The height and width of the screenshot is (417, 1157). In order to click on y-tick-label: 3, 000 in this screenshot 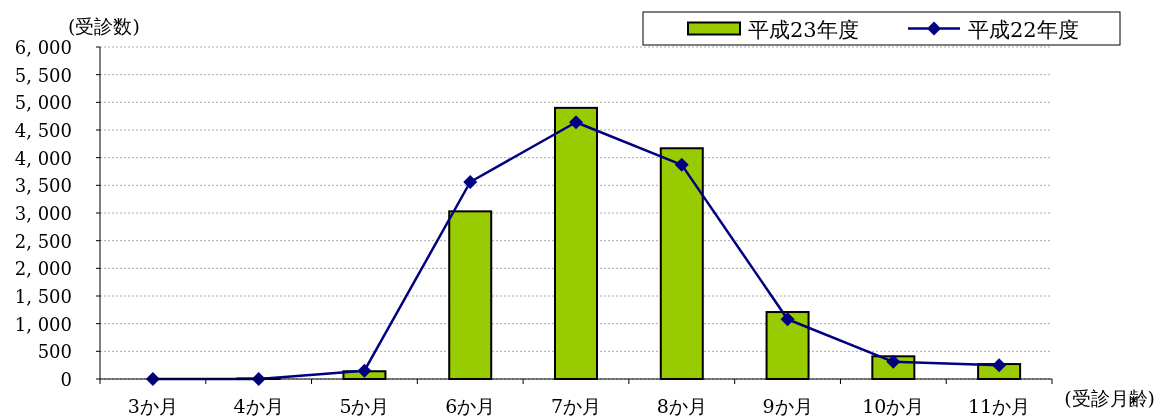, I will do `click(43, 213)`.